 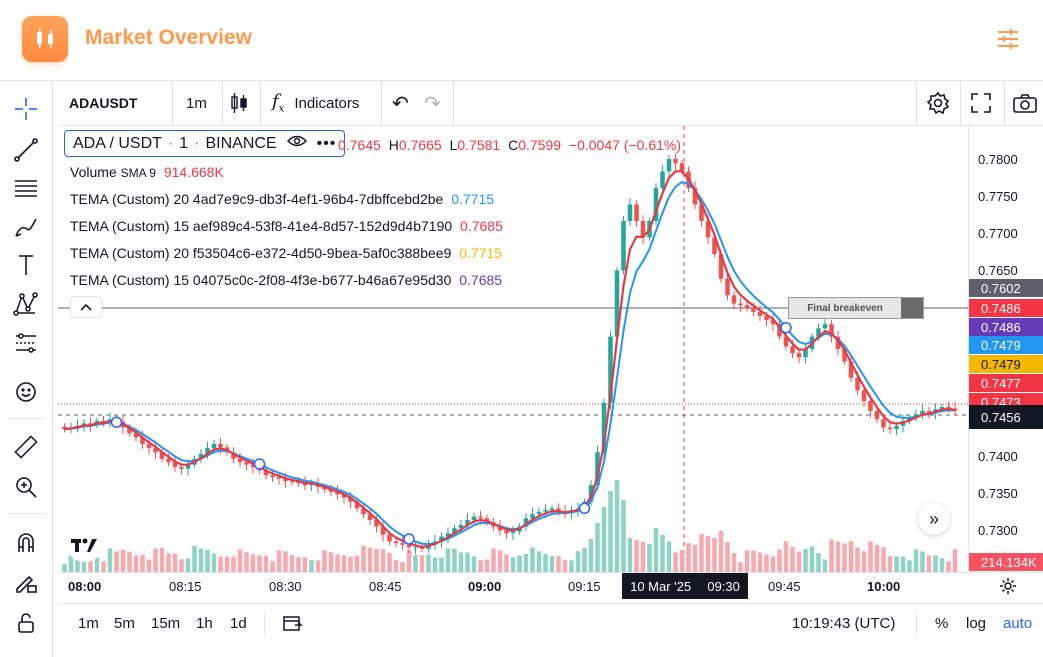 What do you see at coordinates (976, 623) in the screenshot?
I see `log-toggle: log` at bounding box center [976, 623].